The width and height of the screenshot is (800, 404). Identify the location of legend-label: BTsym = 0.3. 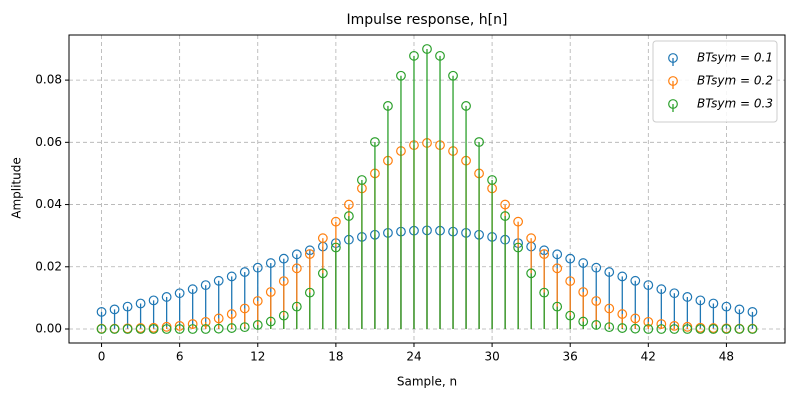
(735, 104).